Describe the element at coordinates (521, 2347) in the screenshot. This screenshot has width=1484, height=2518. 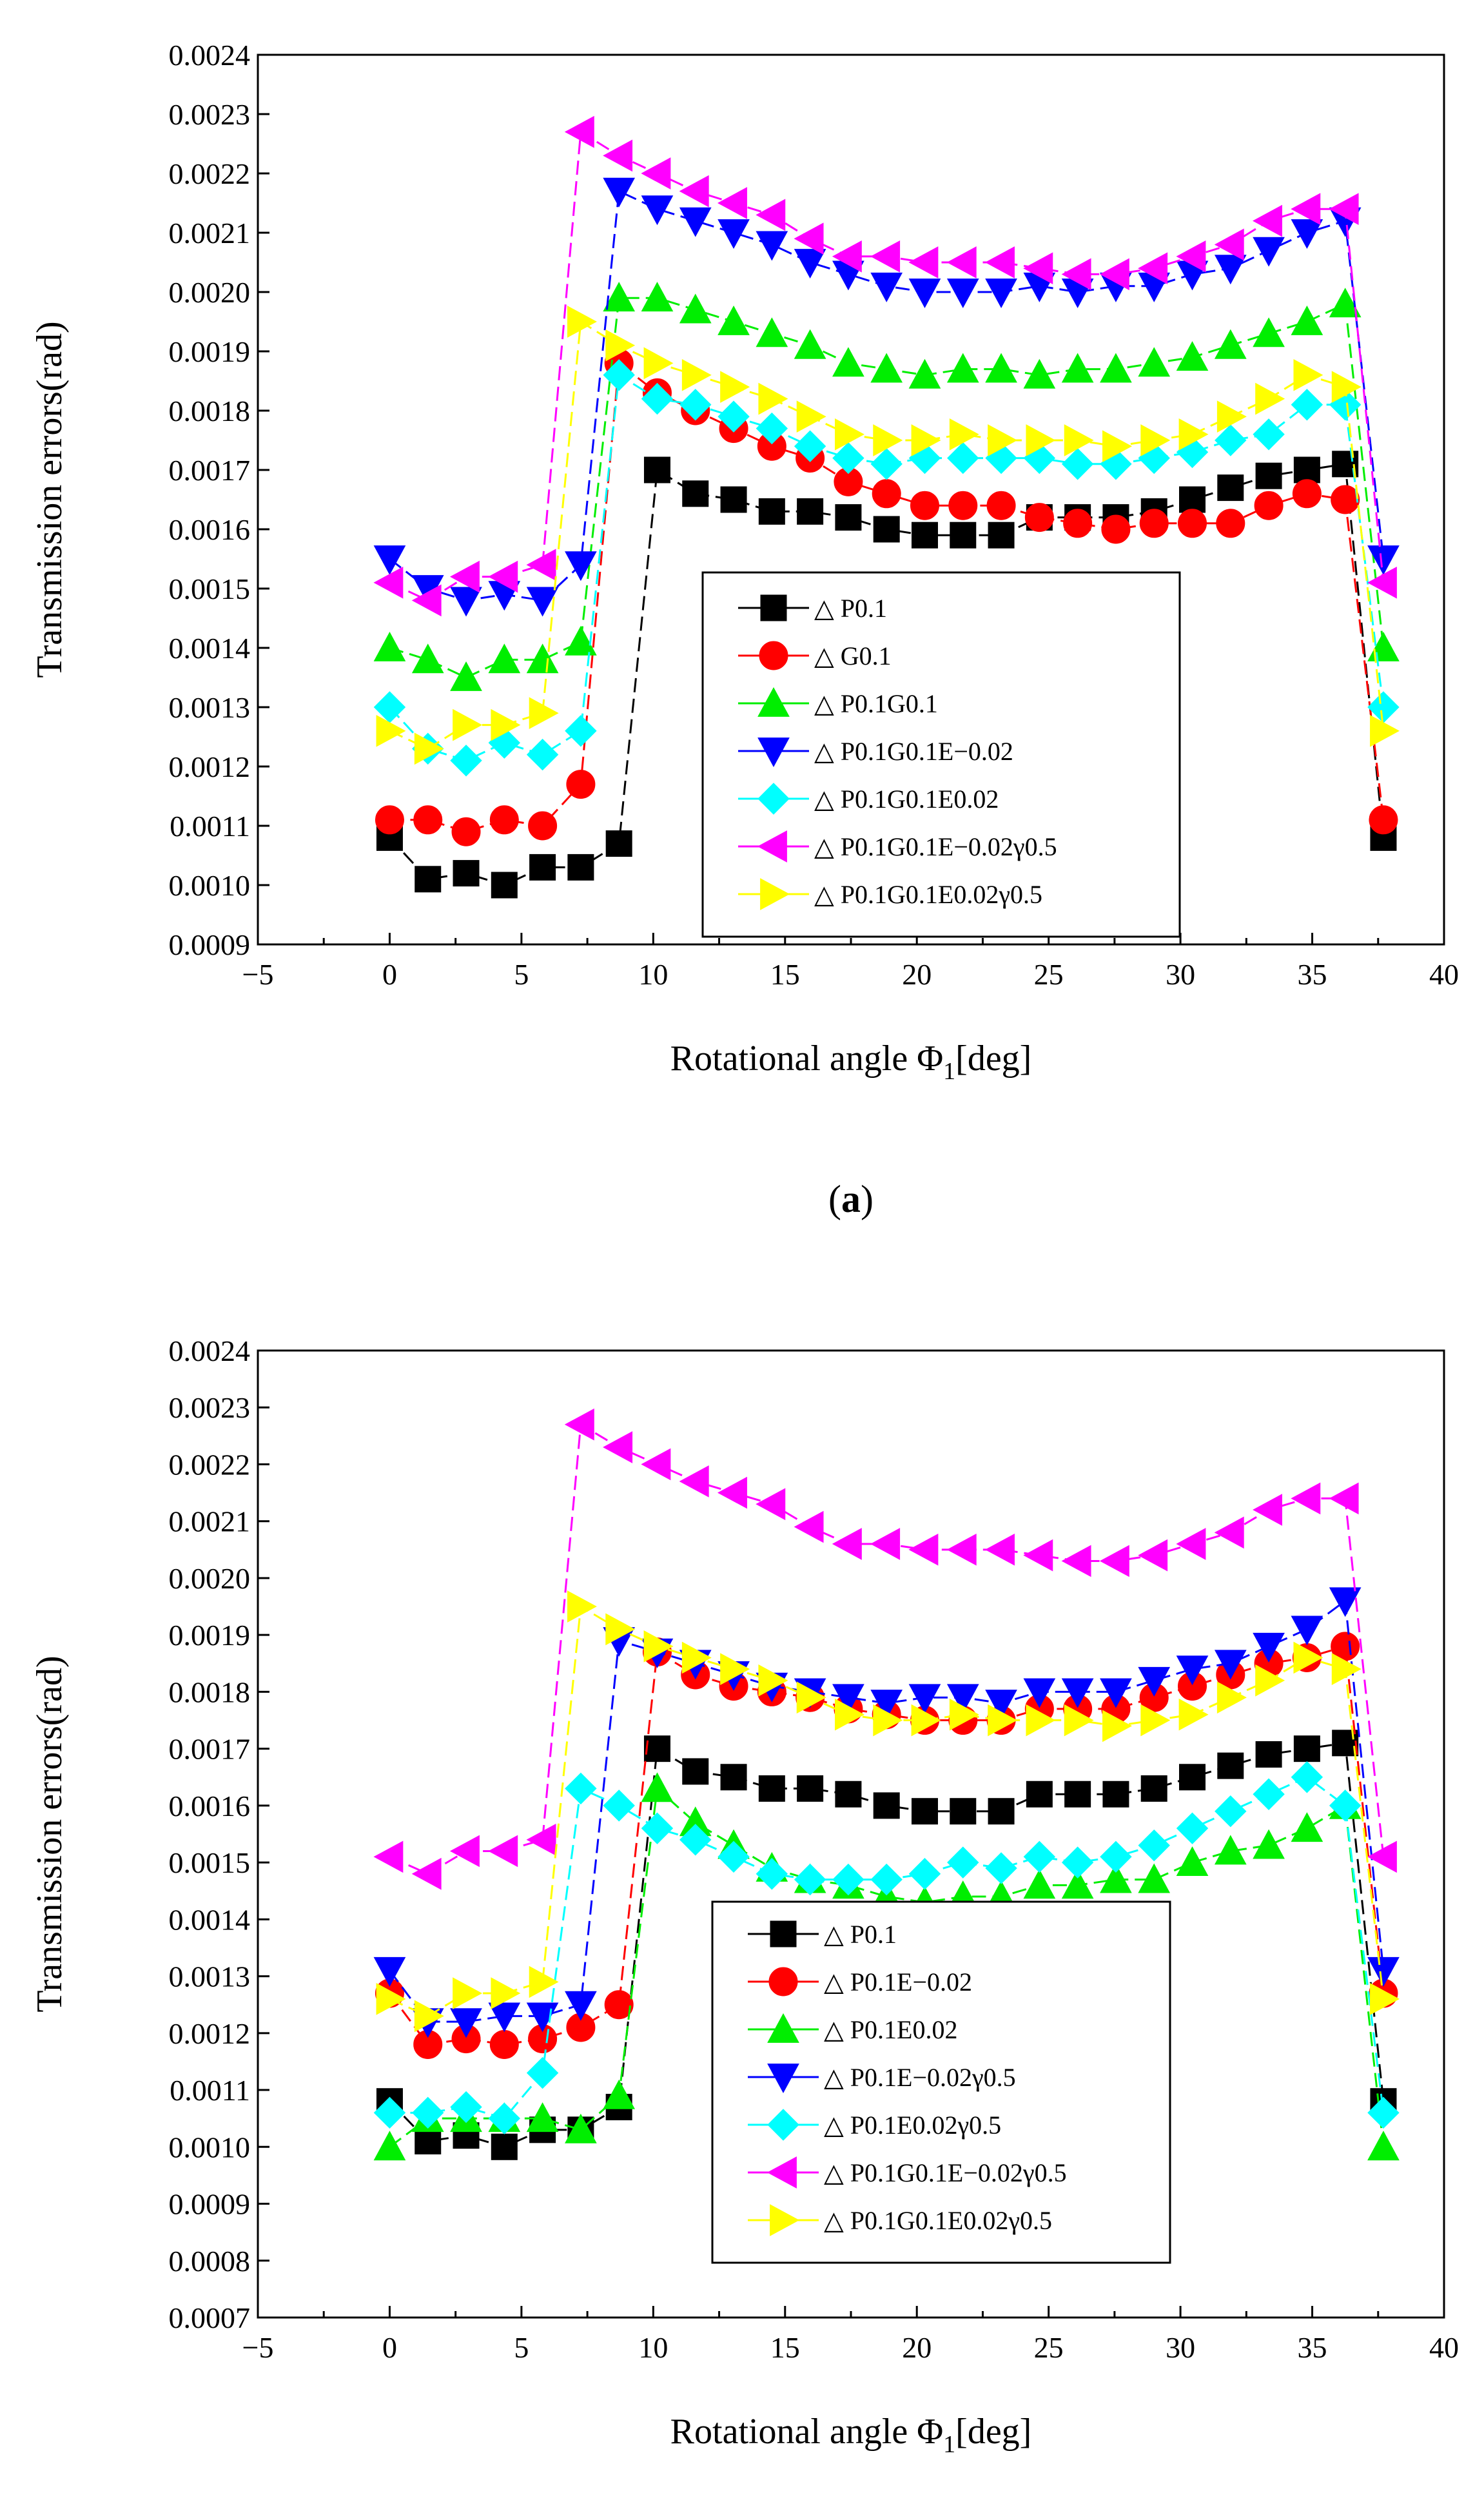
I see `x-tick-label: 5` at that location.